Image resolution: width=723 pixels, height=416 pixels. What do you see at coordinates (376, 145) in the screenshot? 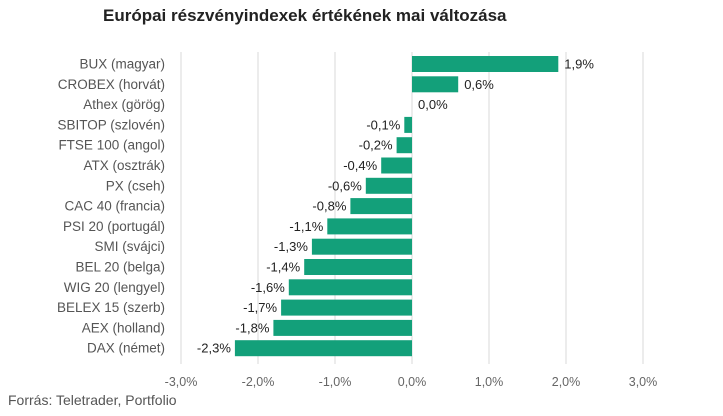
I see `value-label: -0,2%` at bounding box center [376, 145].